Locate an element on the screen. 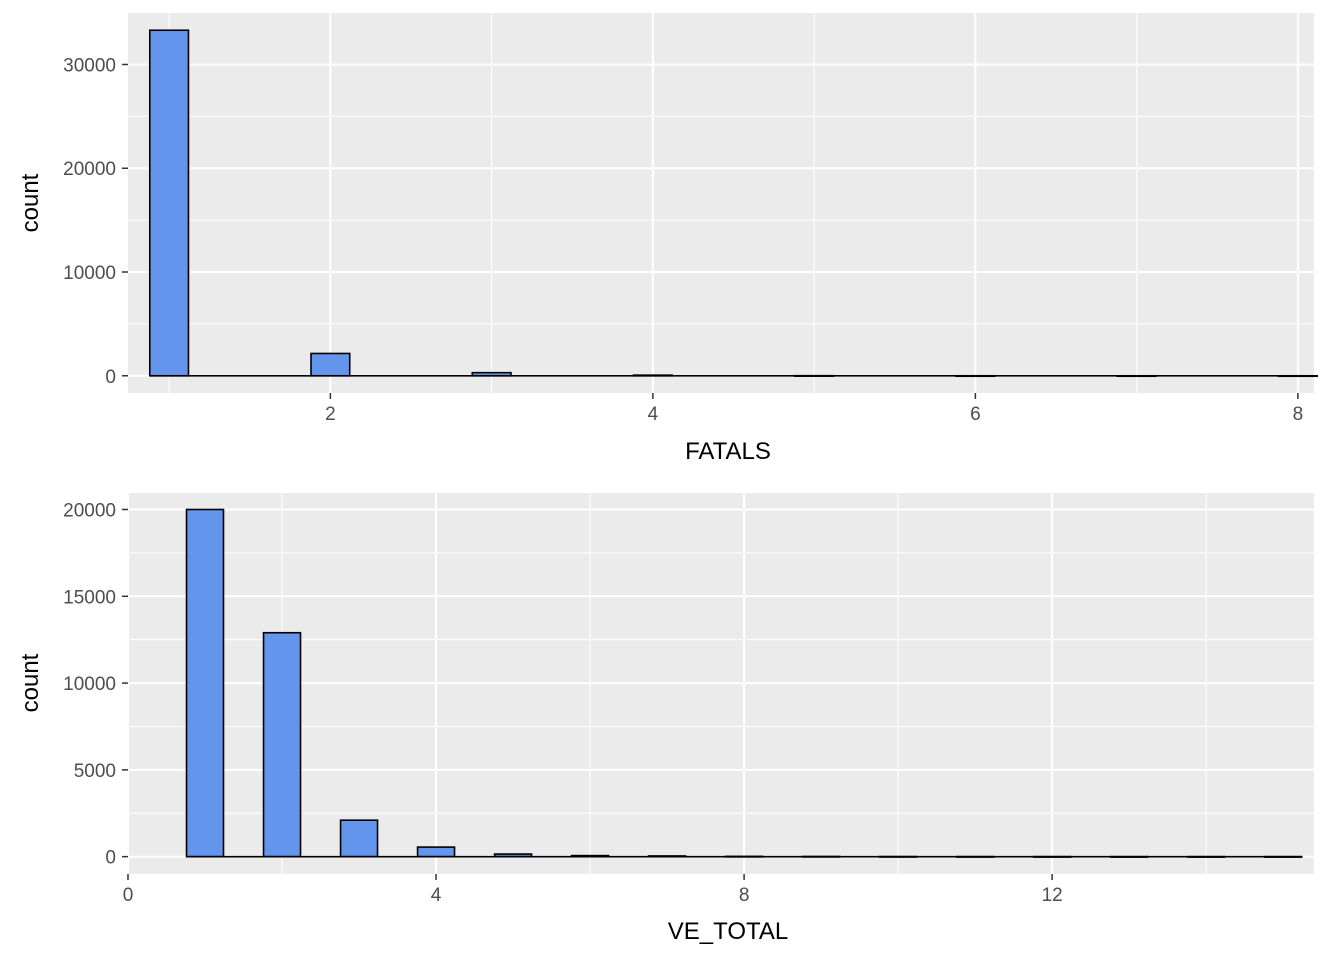  ve-total-y-axis-title: count is located at coordinates (30, 682).